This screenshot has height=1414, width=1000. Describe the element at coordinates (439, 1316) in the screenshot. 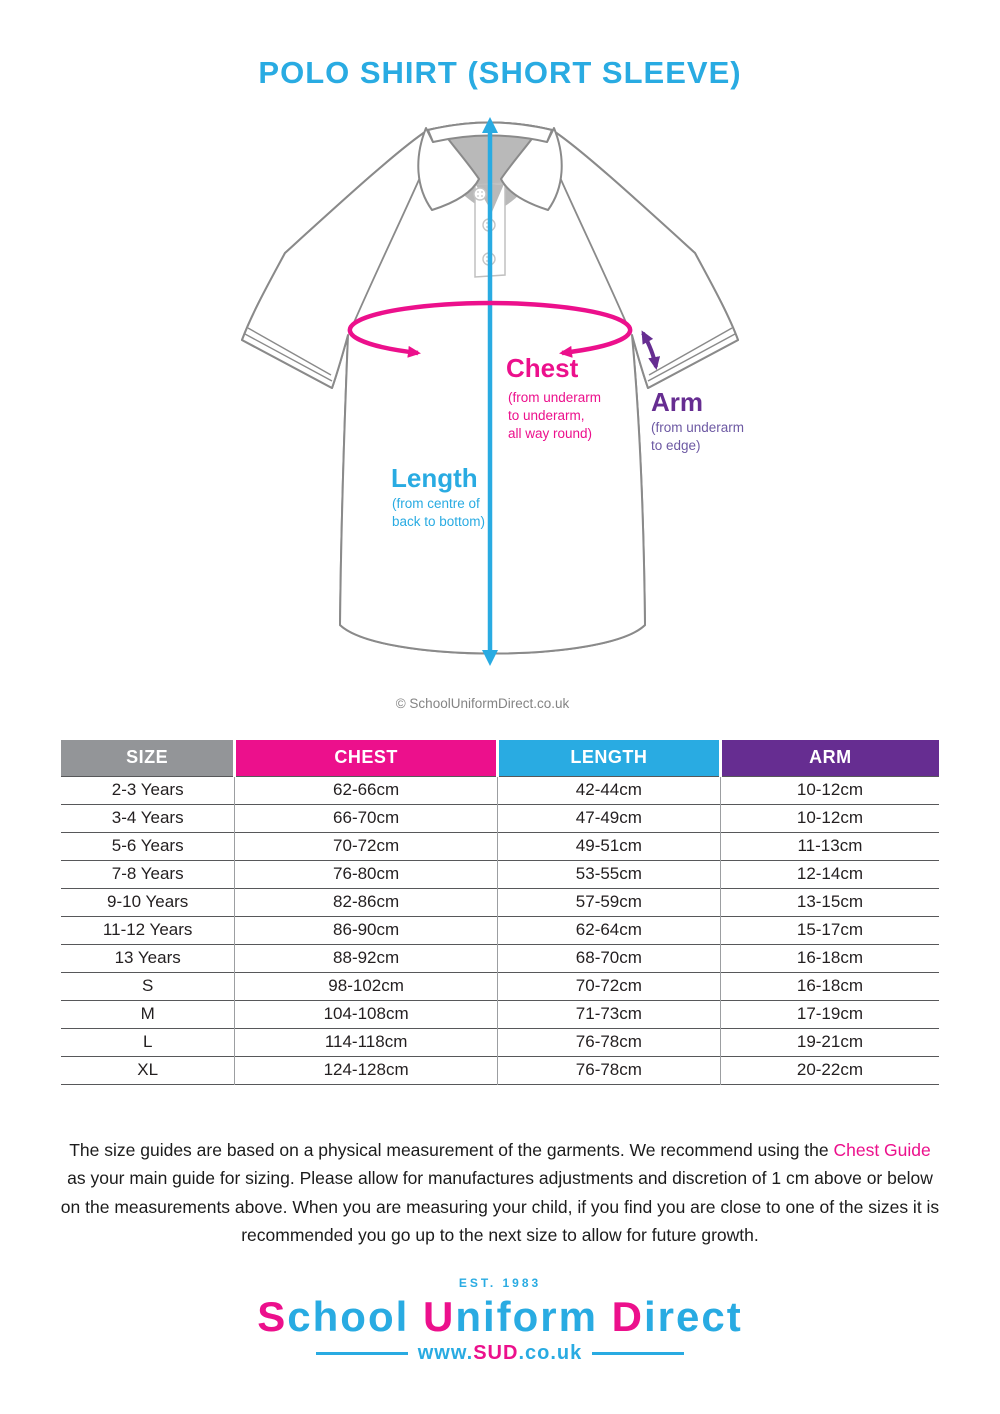

I see `logo-segment: U` at that location.